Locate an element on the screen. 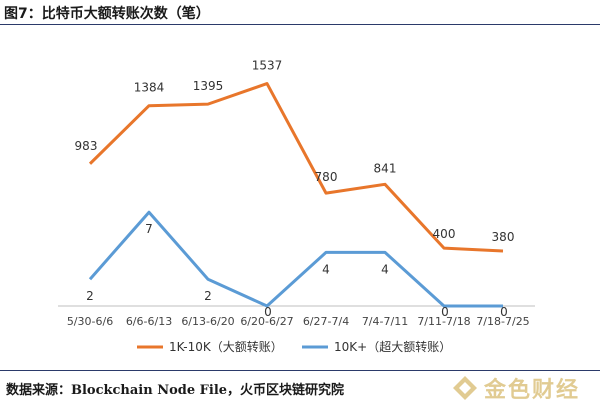 This screenshot has width=600, height=405. legend-item: 1K-10K（大额转账） is located at coordinates (210, 346).